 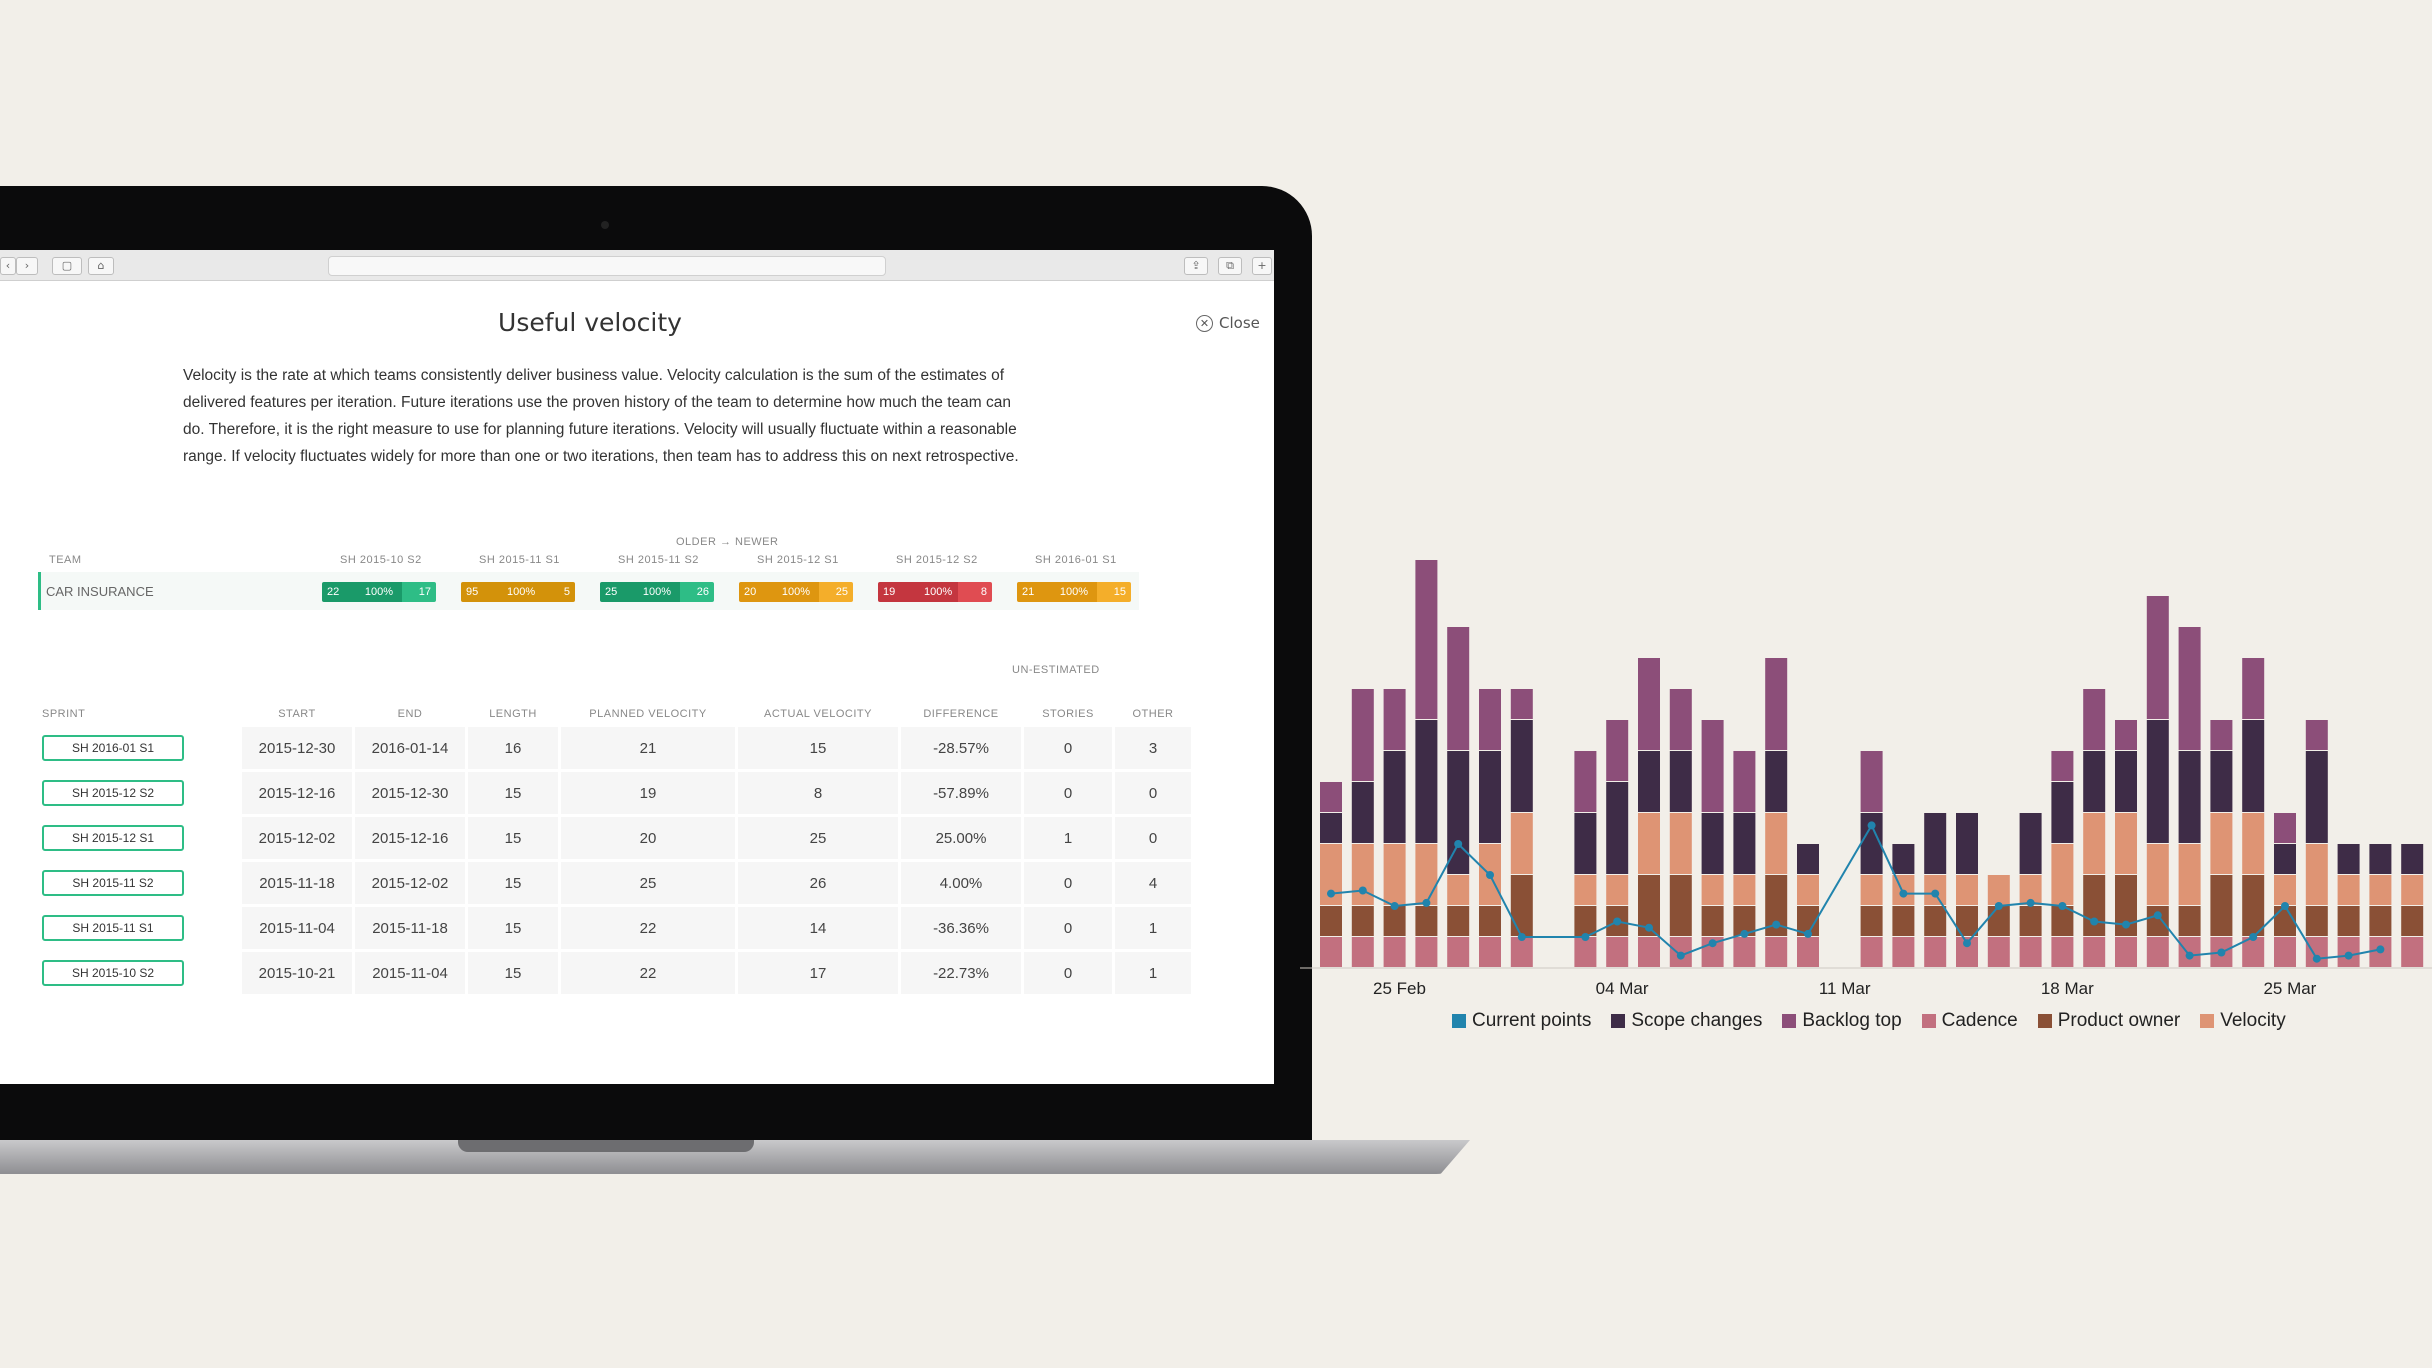 What do you see at coordinates (818, 793) in the screenshot?
I see `table-cell: 8` at bounding box center [818, 793].